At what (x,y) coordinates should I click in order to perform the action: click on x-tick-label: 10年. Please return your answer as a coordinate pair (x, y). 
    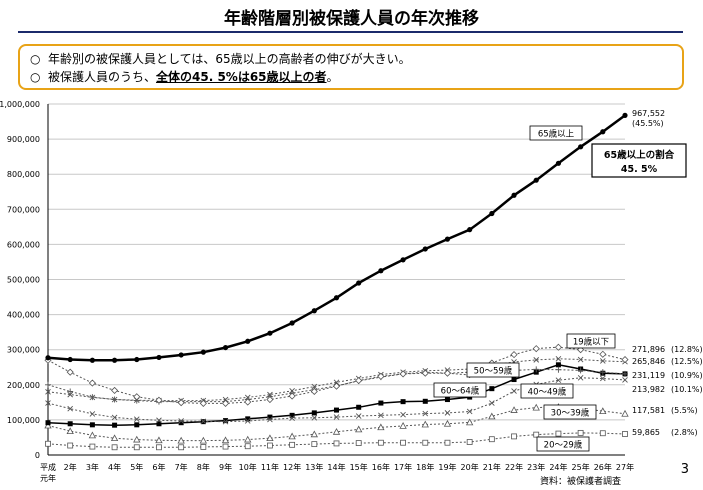
    Looking at the image, I should click on (248, 467).